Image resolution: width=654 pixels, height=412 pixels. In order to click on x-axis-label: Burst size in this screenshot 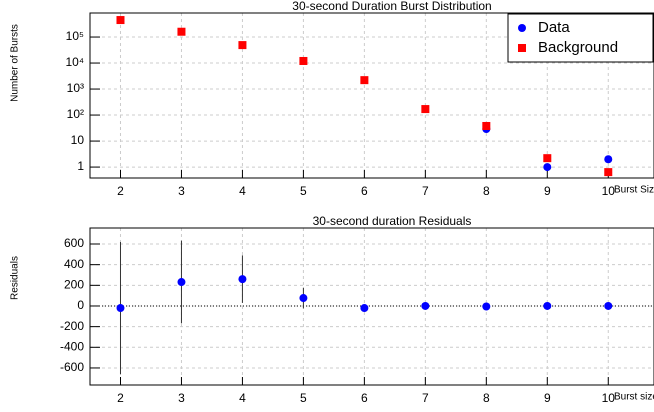, I will do `click(634, 397)`.